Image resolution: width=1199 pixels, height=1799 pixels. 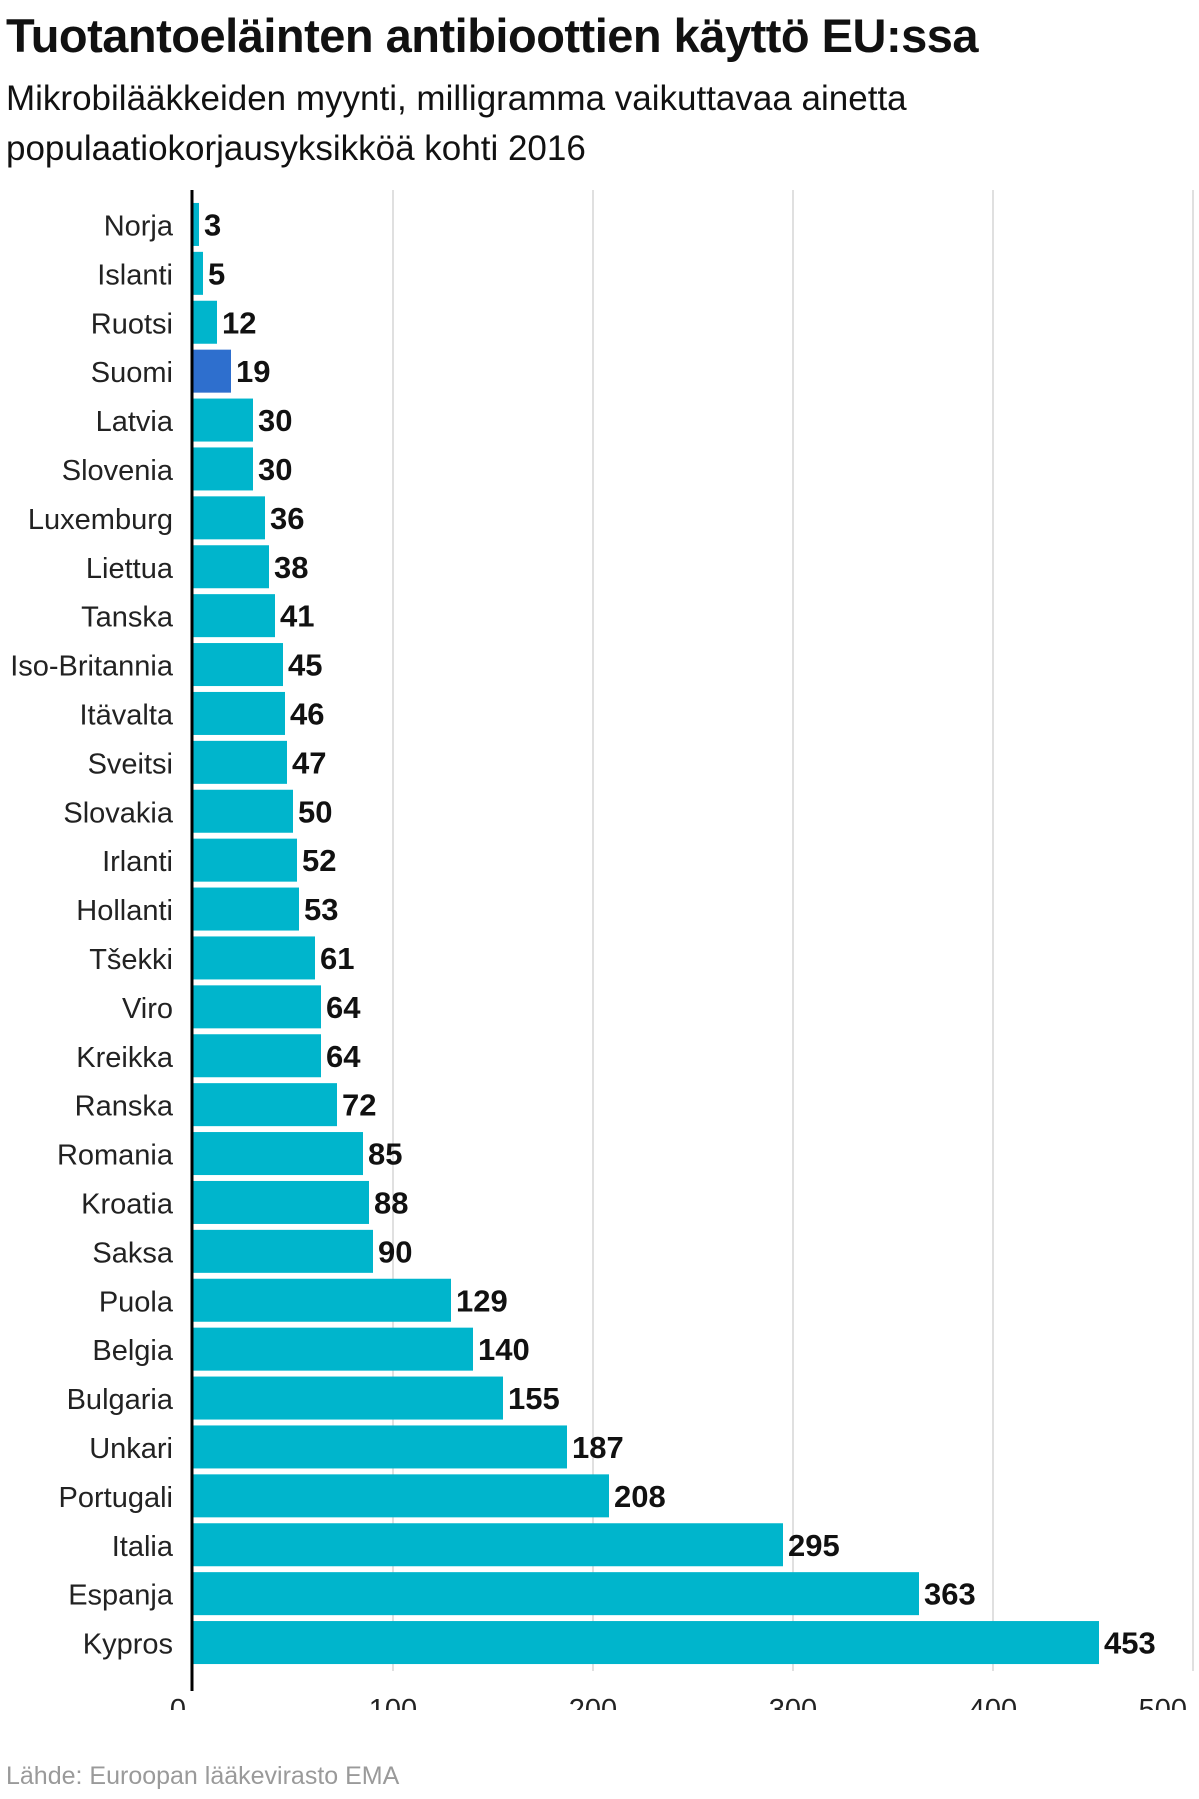 I want to click on category-label: Tanska, so click(x=127, y=618).